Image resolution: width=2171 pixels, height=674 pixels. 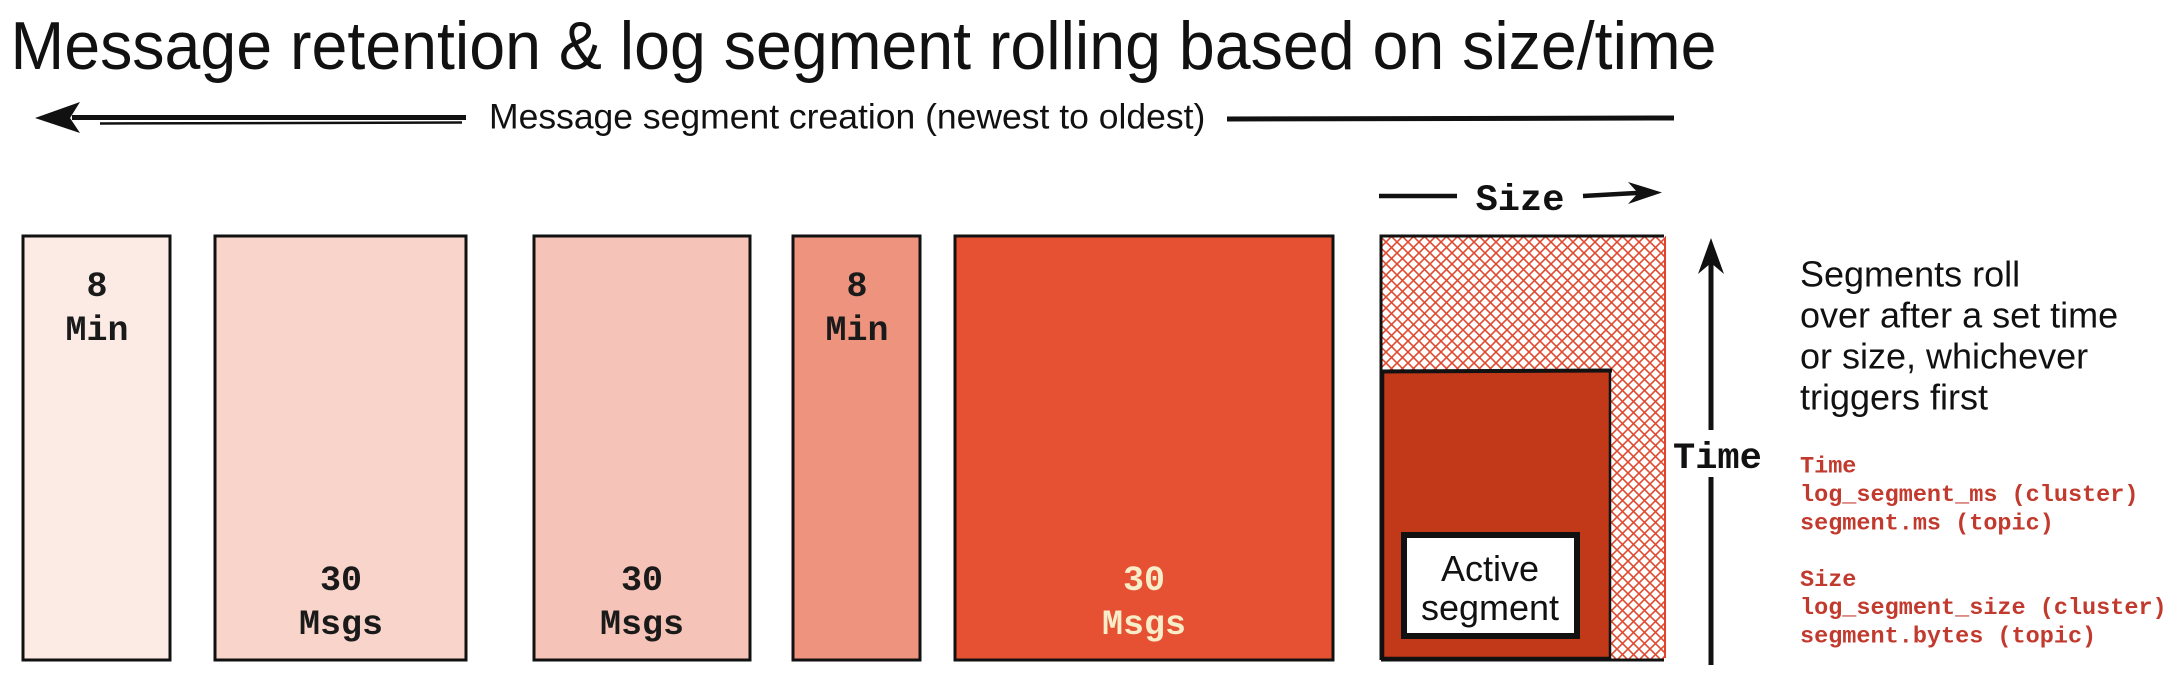 I want to click on svg-text: Segments roll, so click(x=1910, y=274).